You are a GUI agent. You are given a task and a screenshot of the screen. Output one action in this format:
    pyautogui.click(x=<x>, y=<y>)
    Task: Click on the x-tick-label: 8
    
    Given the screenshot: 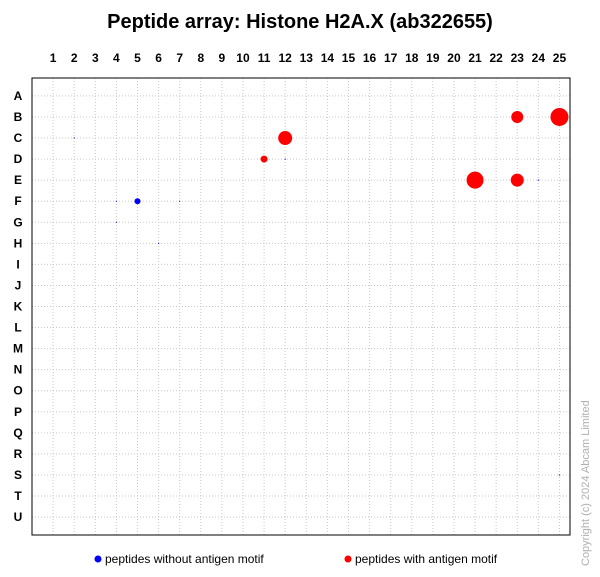 What is the action you would take?
    pyautogui.click(x=200, y=58)
    